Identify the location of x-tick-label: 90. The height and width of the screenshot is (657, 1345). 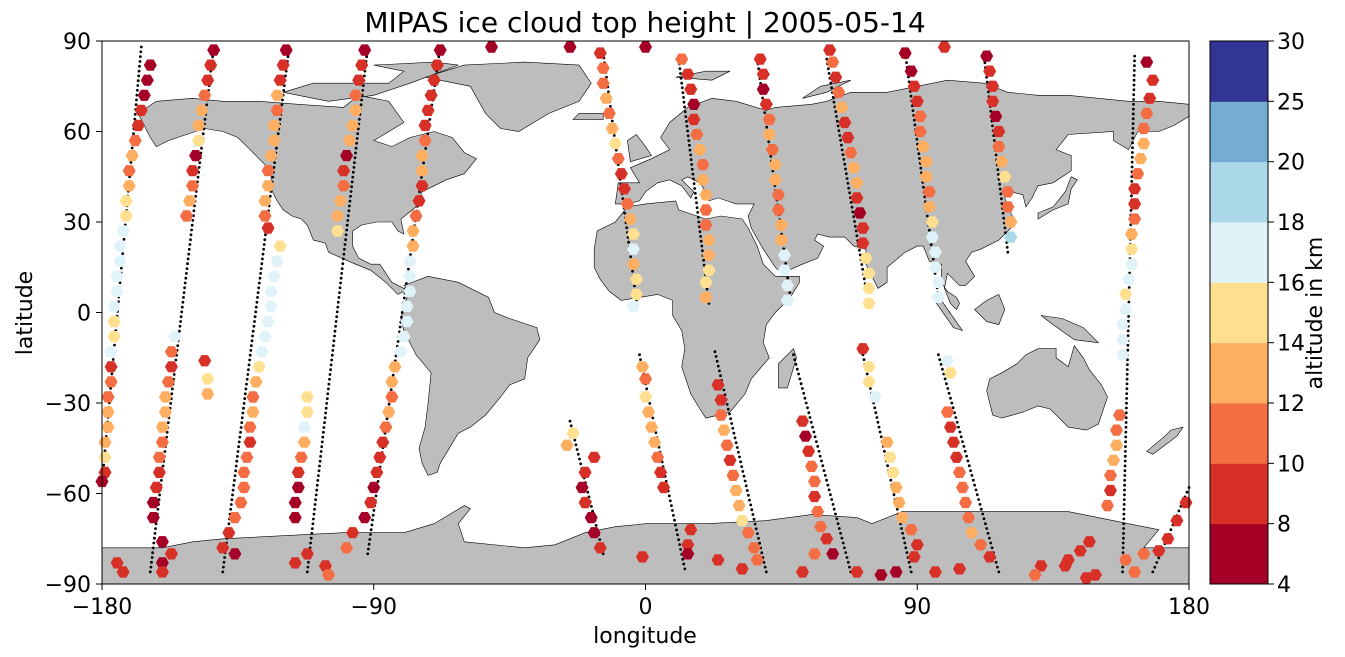
(917, 607).